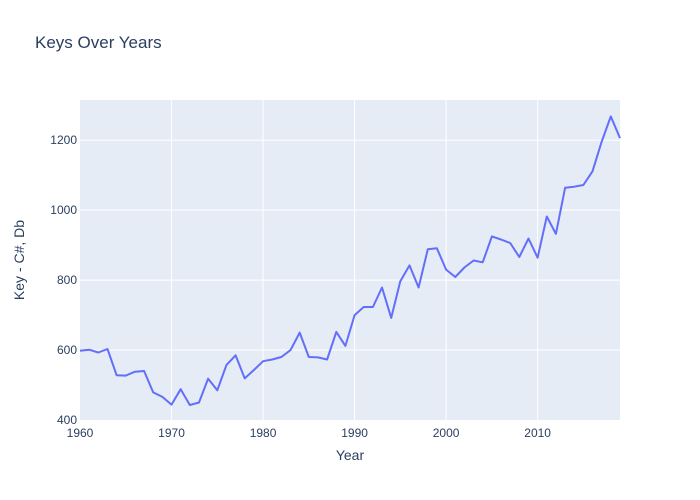 This screenshot has width=700, height=500. I want to click on x-tick-label: 2000, so click(446, 433).